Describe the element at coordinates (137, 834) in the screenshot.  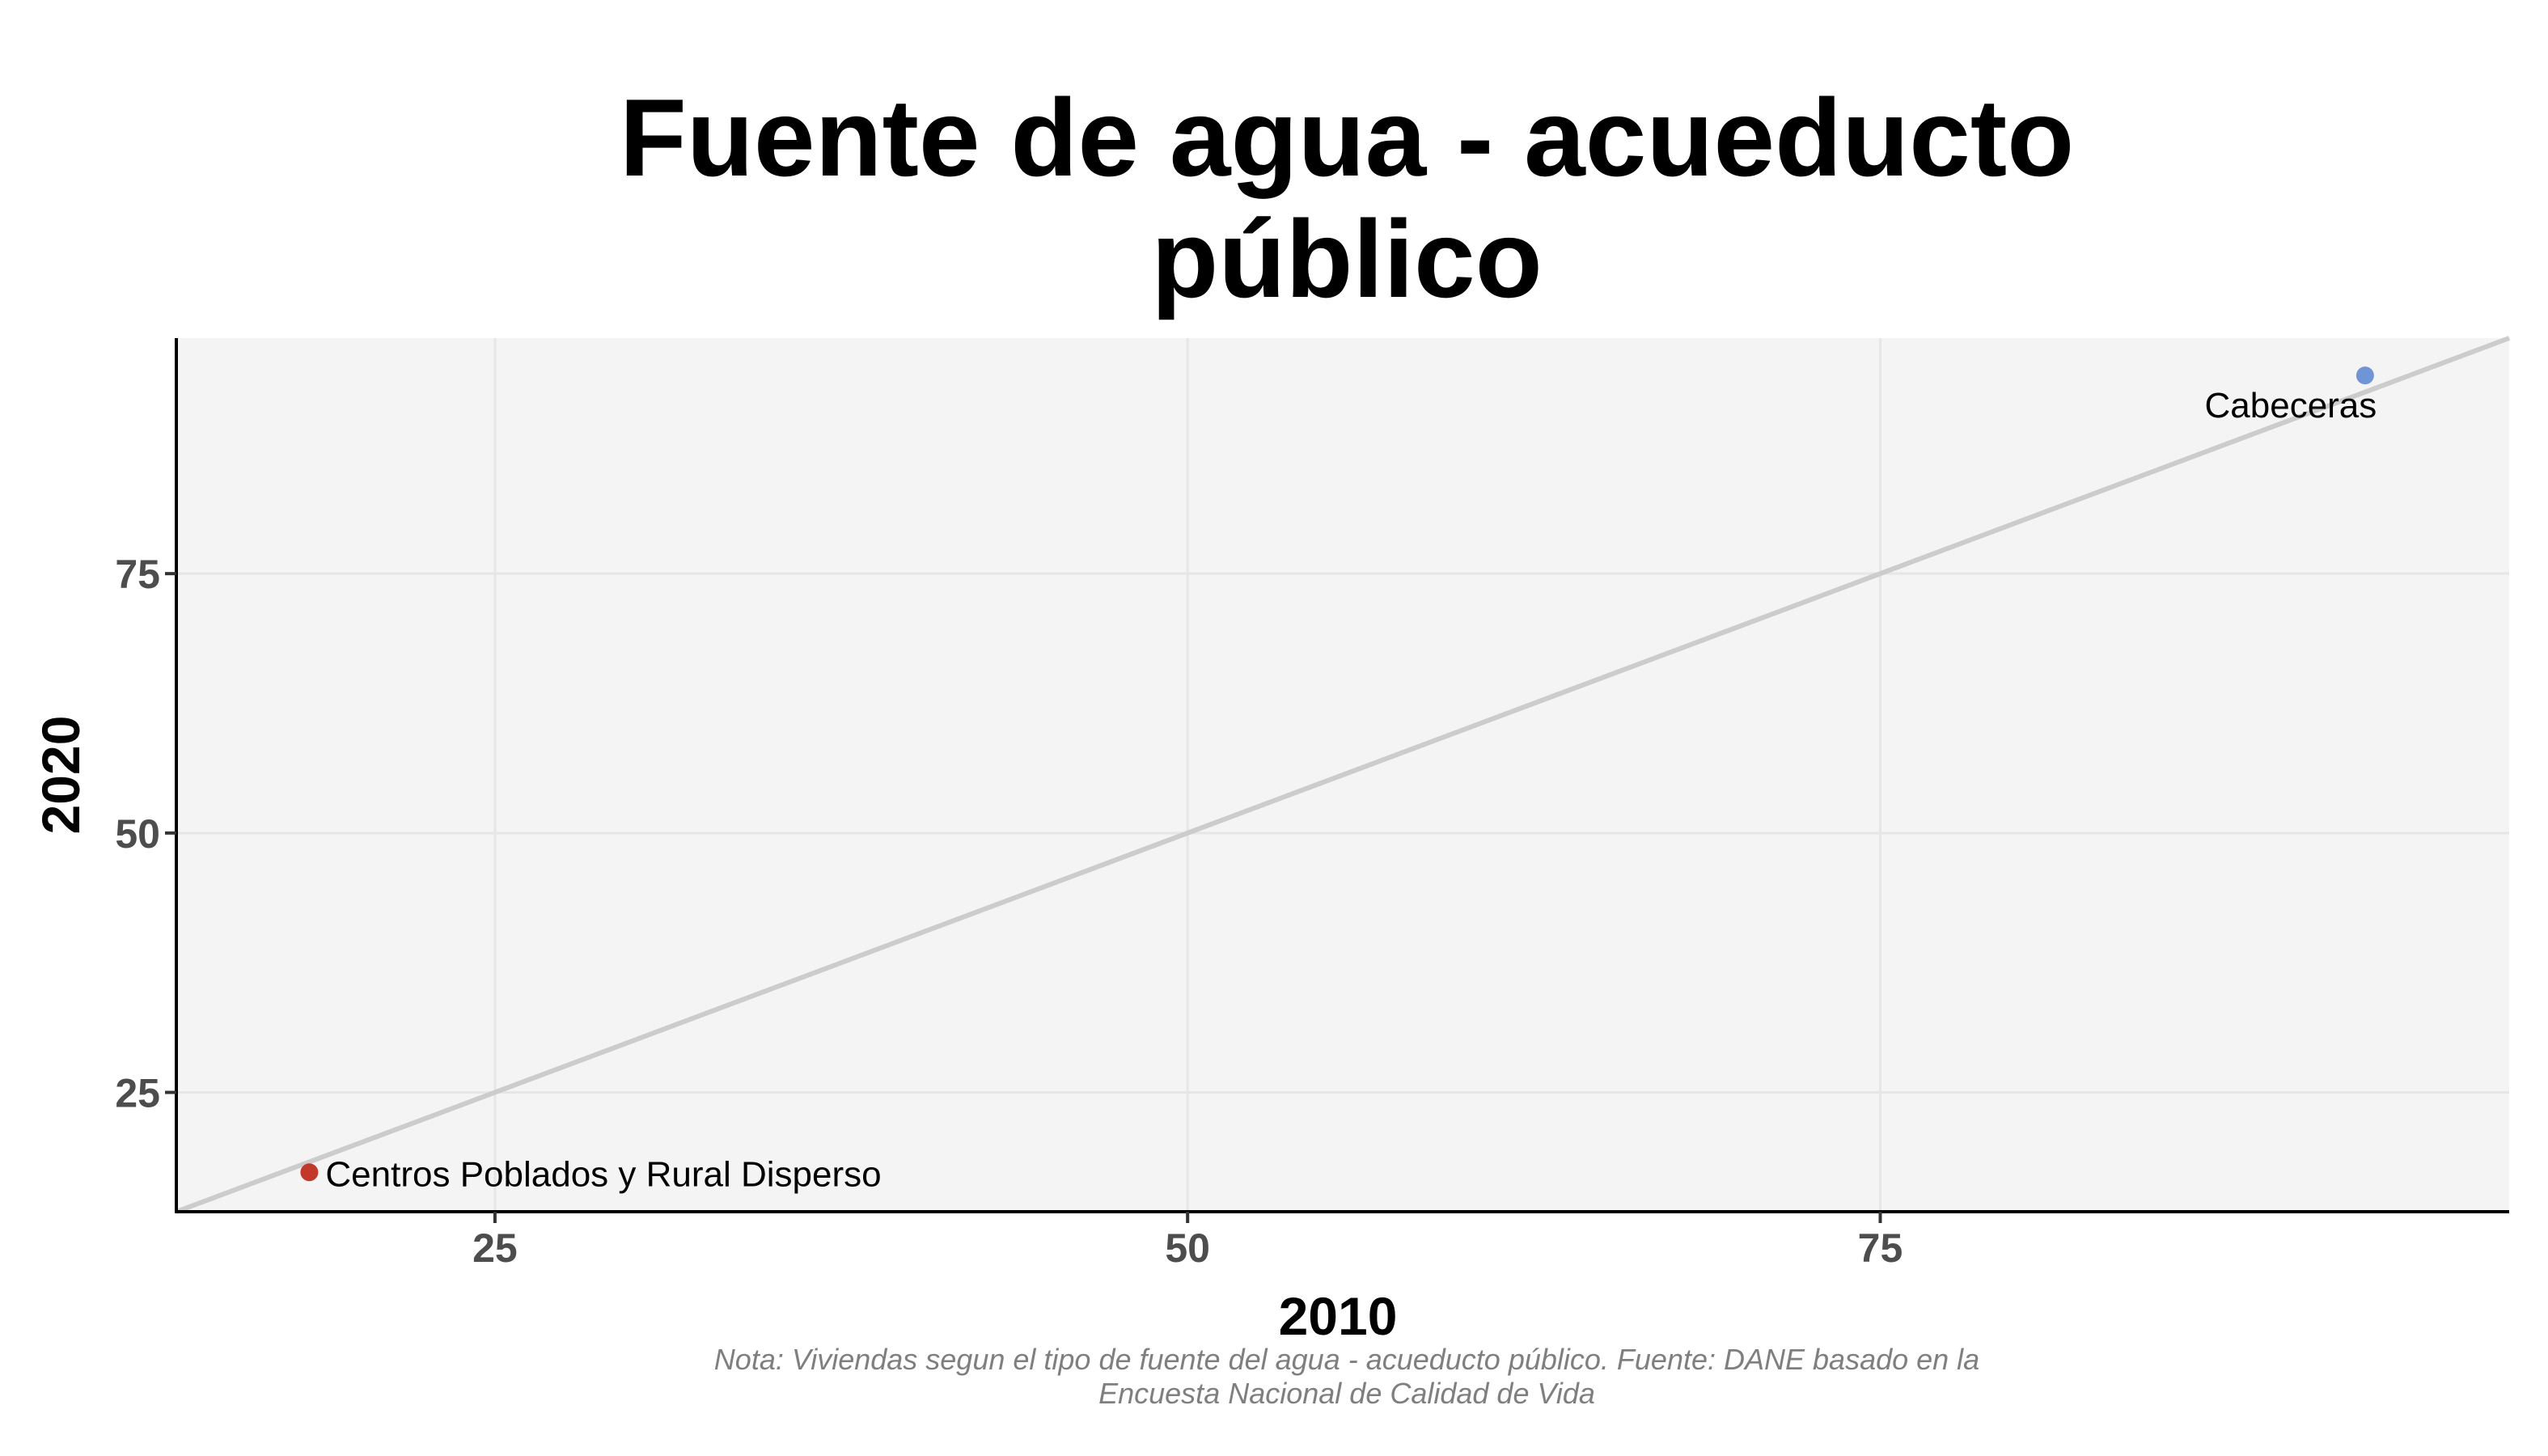
I see `y-tick-label-50: 50` at that location.